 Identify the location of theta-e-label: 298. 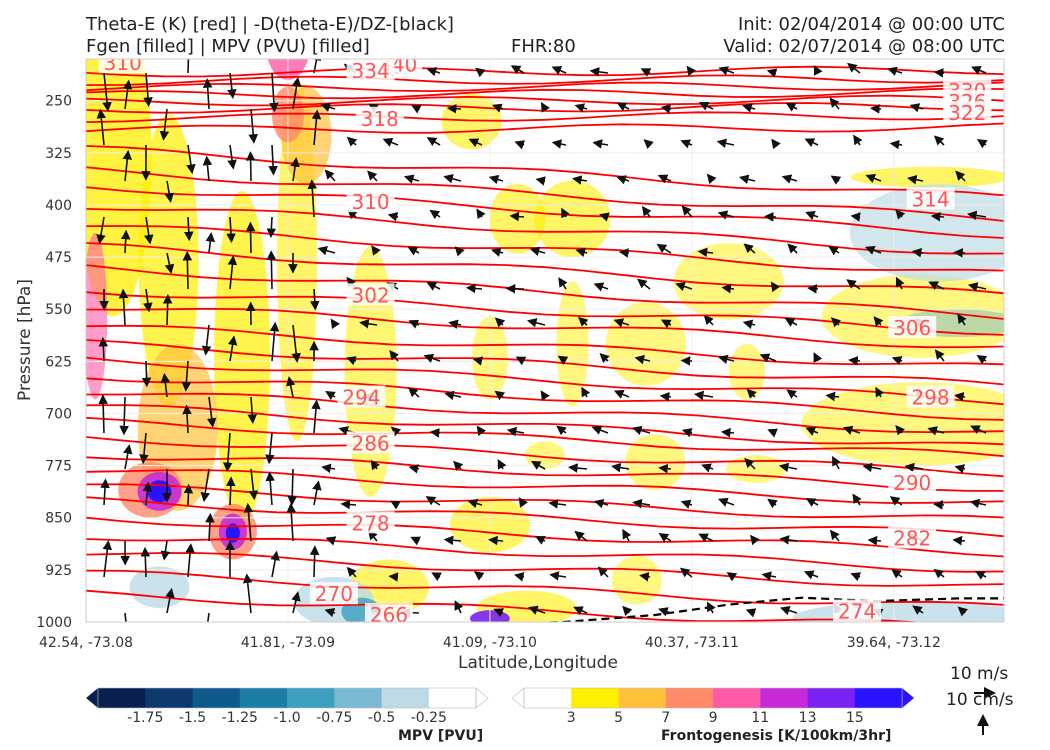
(930, 397).